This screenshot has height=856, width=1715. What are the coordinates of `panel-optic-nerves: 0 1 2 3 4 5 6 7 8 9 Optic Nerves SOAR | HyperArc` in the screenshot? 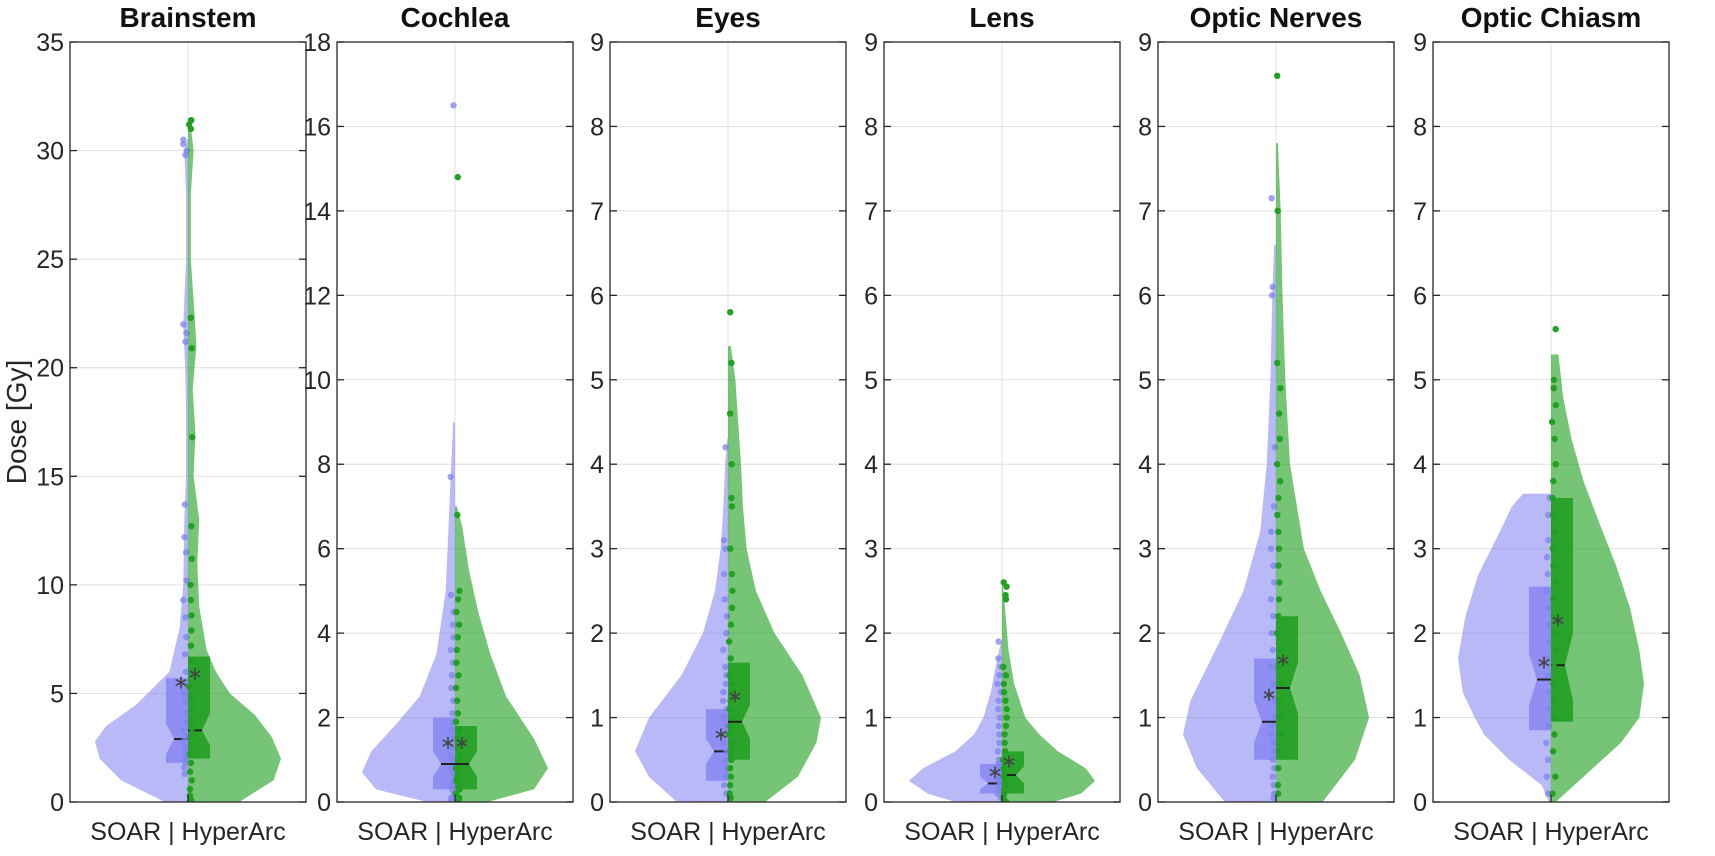 It's located at (1266, 424).